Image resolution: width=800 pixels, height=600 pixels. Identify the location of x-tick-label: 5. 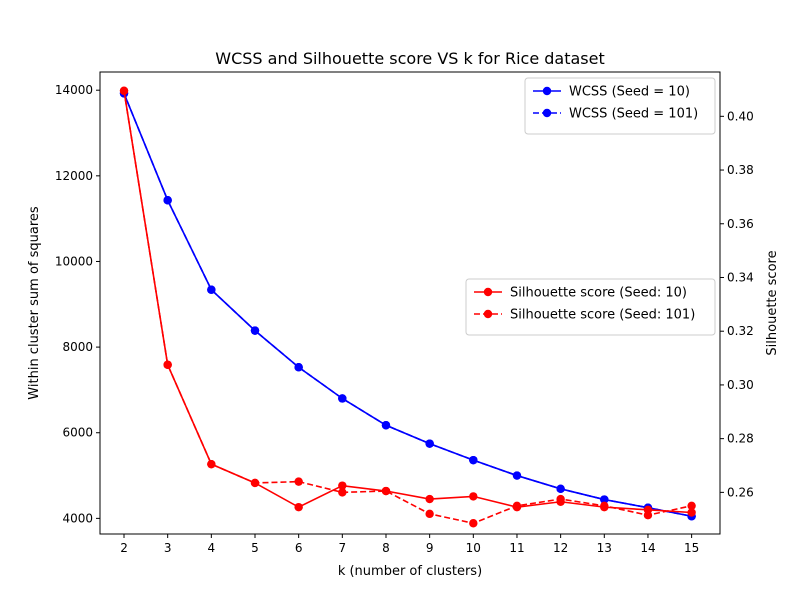
(255, 548).